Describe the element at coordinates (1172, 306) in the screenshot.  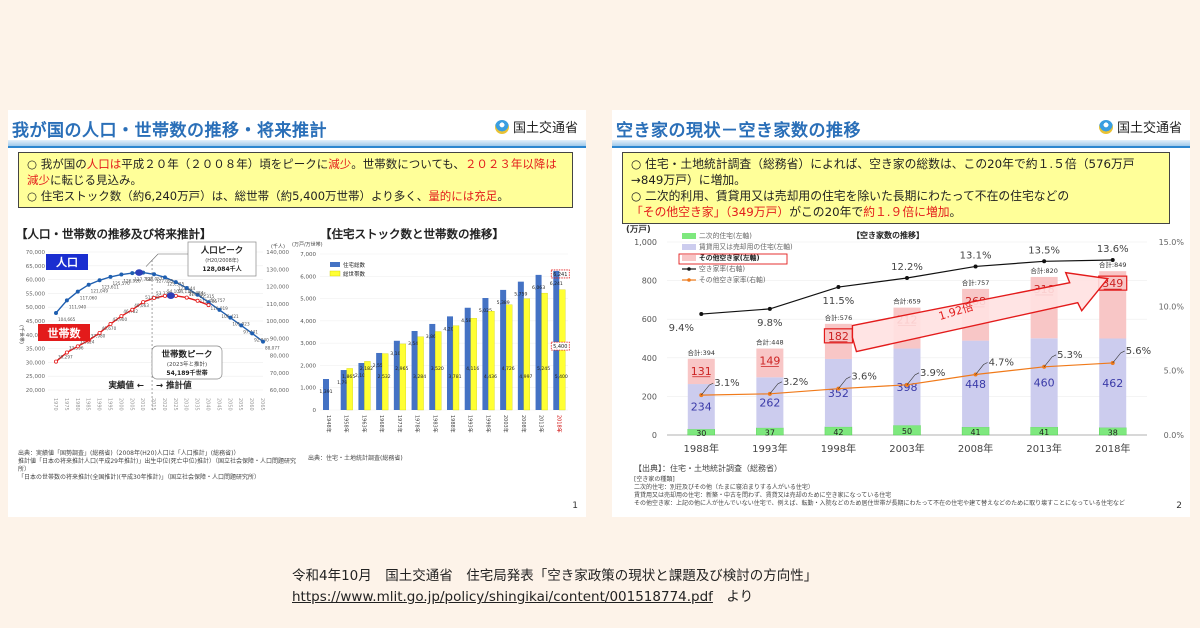
I see `svg-text: 10.0%` at that location.